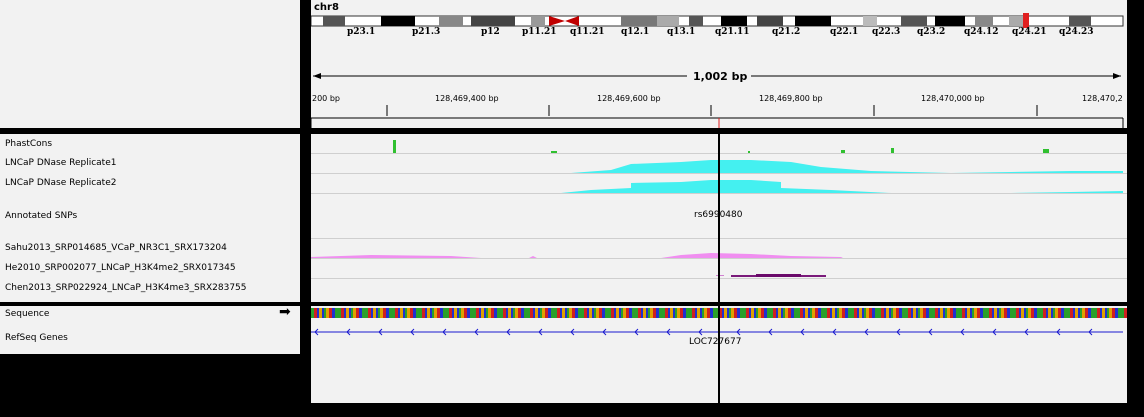 Image resolution: width=1144 pixels, height=417 pixels. What do you see at coordinates (557, 21) in the screenshot?
I see `centromere-p-icon` at bounding box center [557, 21].